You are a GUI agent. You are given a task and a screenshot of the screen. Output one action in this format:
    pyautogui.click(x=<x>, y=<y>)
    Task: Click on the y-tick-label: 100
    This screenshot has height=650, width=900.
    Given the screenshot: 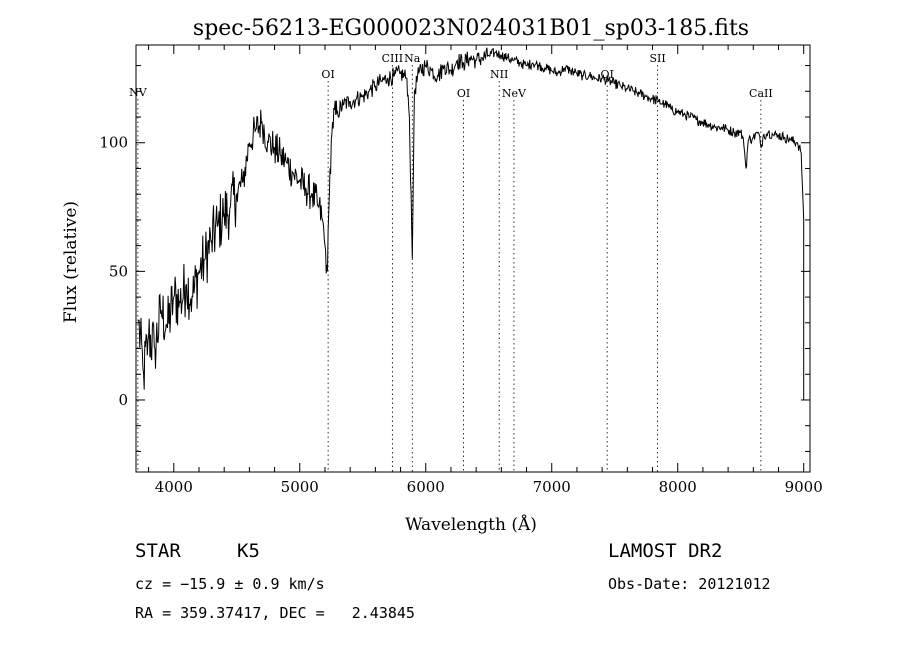 What is the action you would take?
    pyautogui.click(x=113, y=143)
    